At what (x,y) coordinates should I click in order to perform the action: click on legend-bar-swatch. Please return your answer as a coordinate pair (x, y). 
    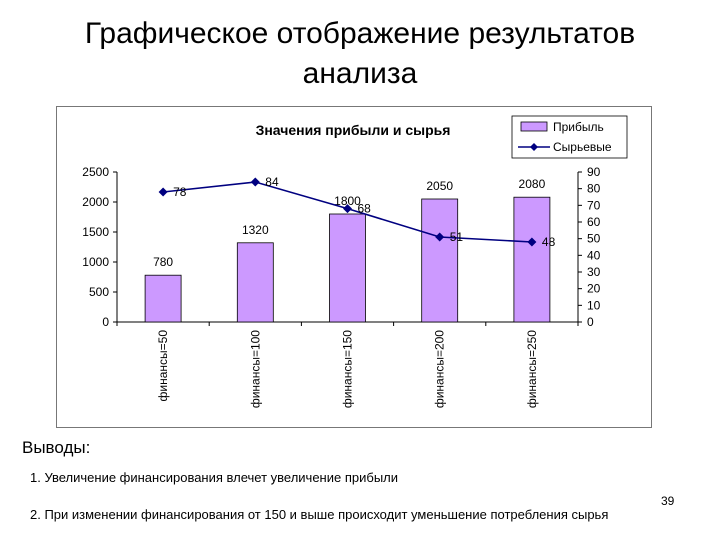
    Looking at the image, I should click on (534, 126).